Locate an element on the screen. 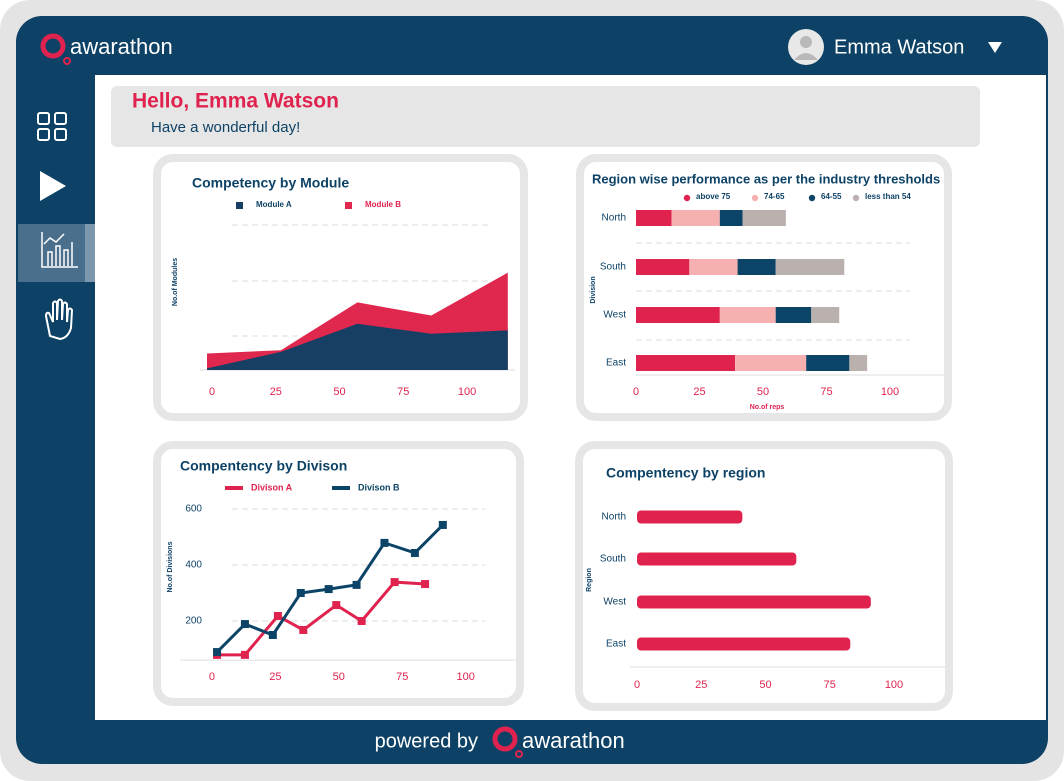 This screenshot has width=1064, height=781. nav-play is located at coordinates (53, 186).